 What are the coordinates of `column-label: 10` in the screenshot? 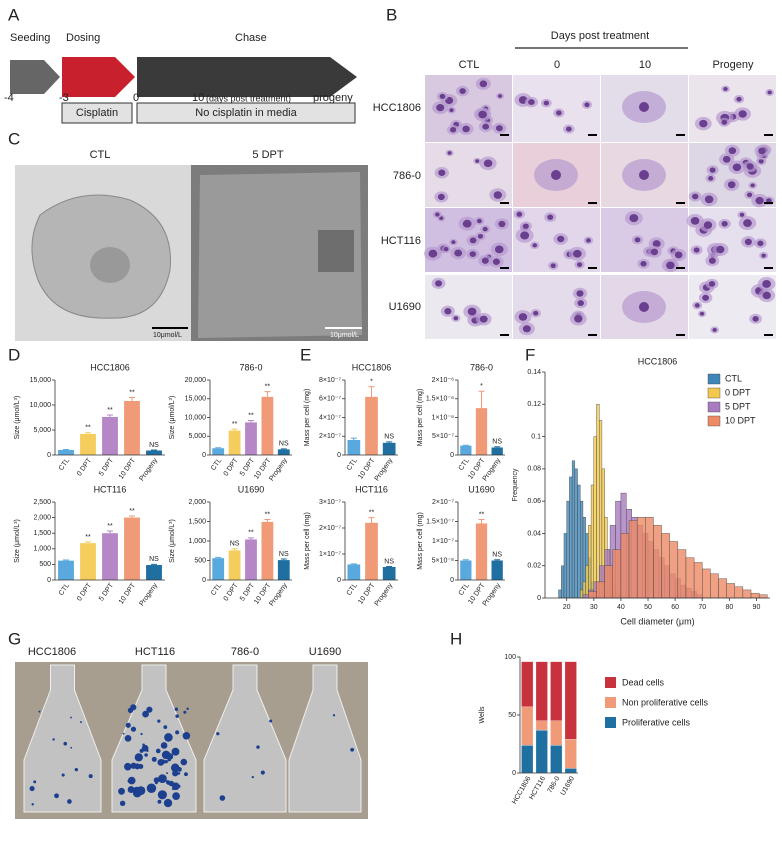 It's located at (645, 65).